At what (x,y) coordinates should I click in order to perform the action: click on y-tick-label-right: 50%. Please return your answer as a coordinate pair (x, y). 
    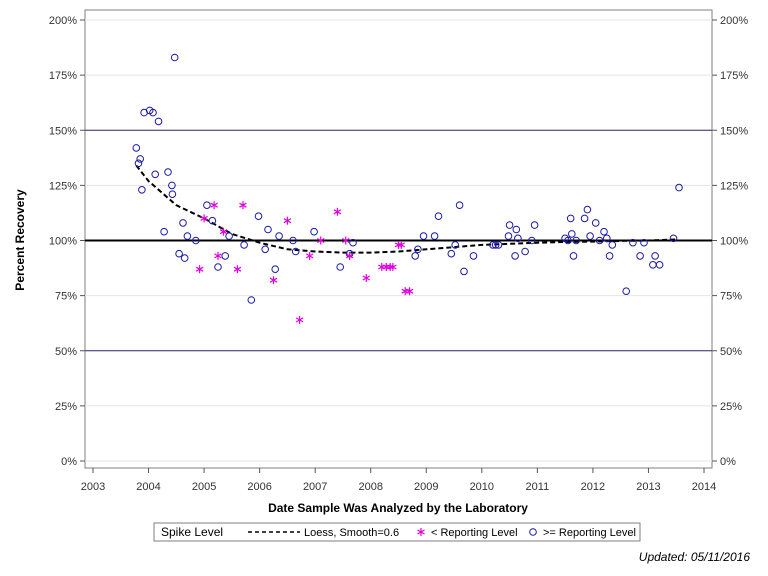
    Looking at the image, I should click on (731, 352).